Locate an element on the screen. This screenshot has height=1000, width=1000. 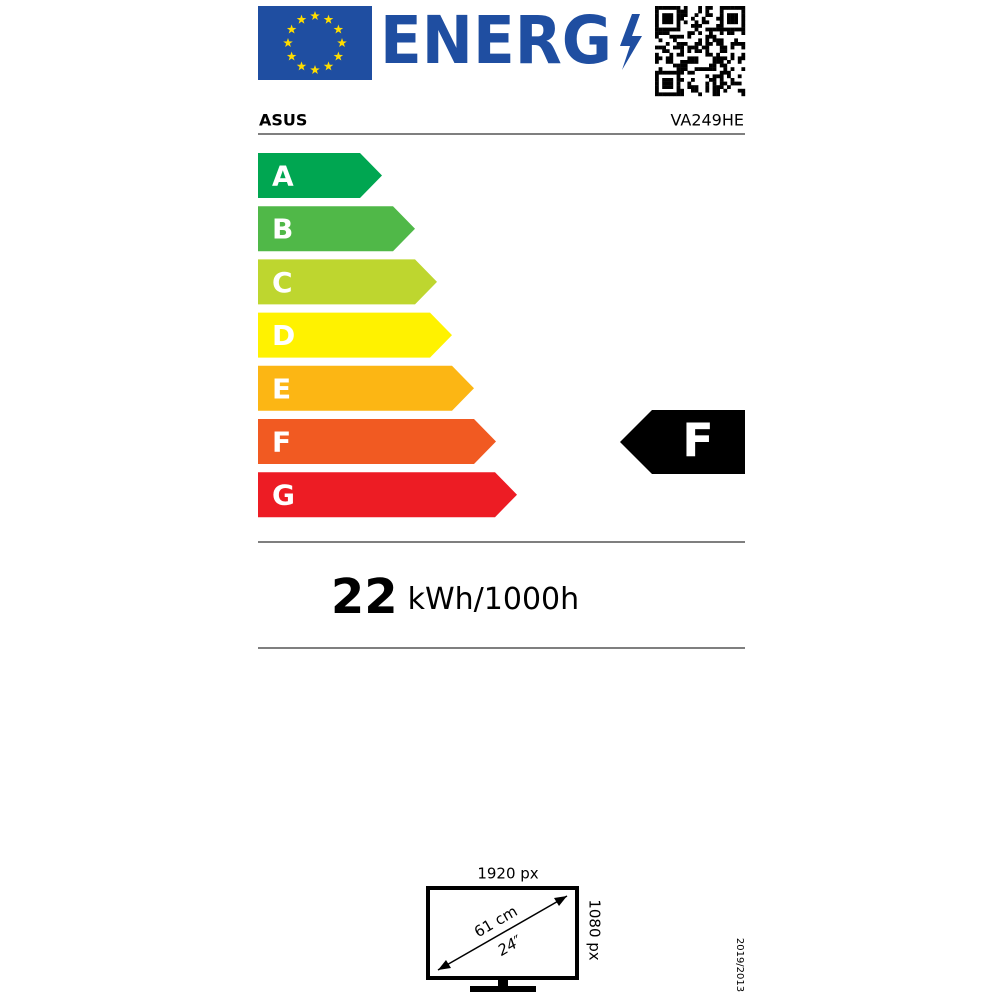
arrow-head is located at coordinates (444, 965).